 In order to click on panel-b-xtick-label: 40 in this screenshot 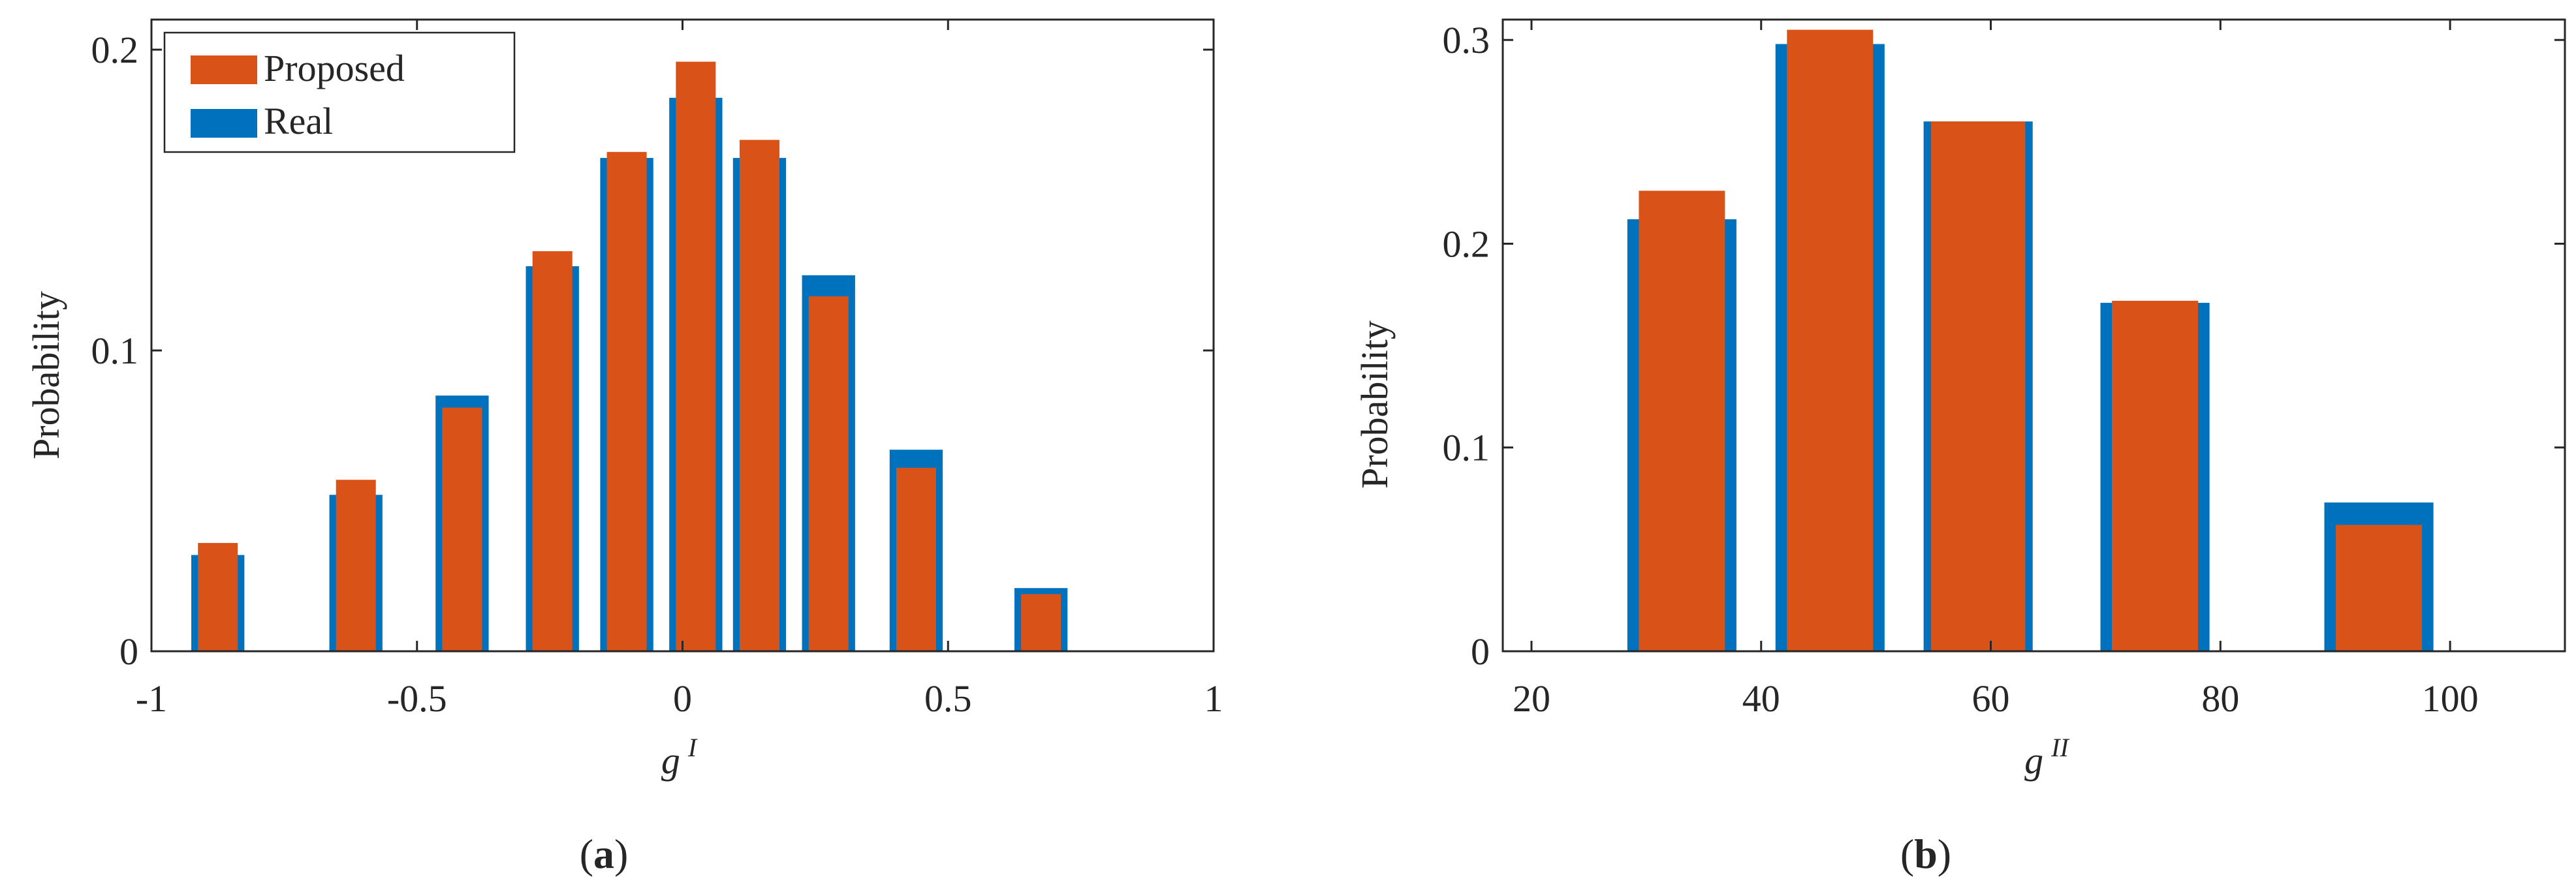, I will do `click(1761, 698)`.